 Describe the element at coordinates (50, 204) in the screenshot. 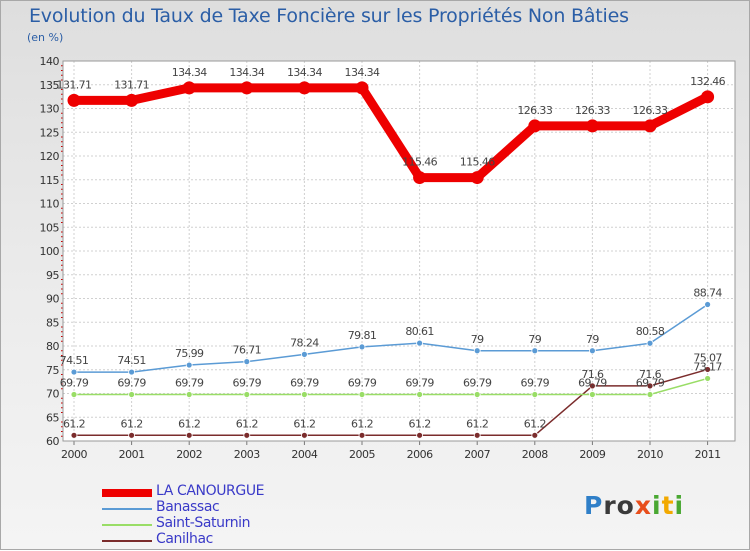

I see `y-tick-label: 110` at that location.